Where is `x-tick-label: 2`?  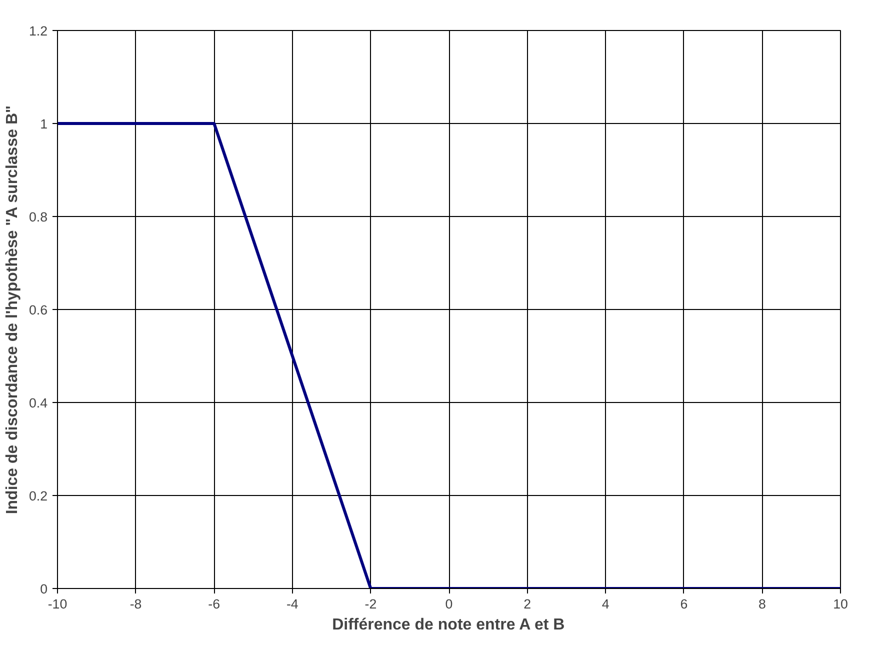 x-tick-label: 2 is located at coordinates (528, 604).